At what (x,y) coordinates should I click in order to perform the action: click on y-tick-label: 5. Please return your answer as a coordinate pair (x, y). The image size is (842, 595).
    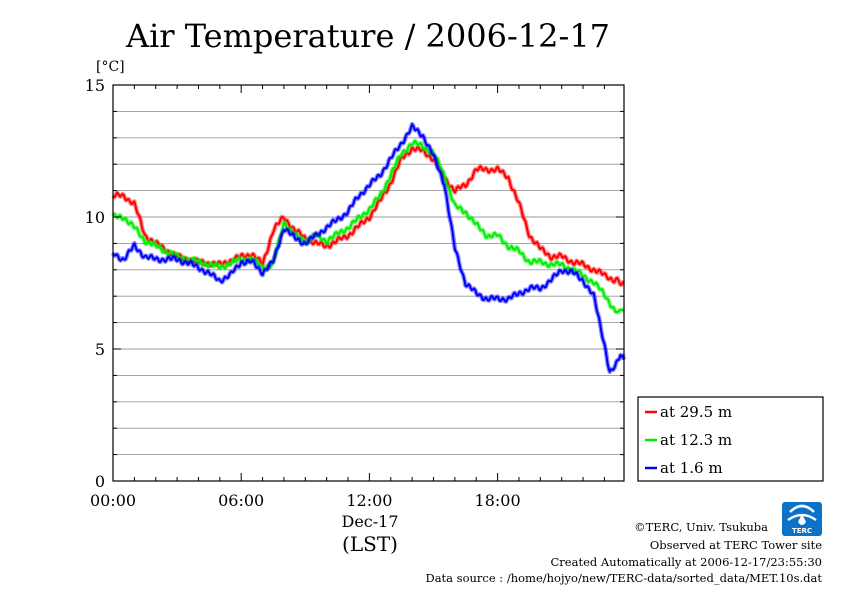
    Looking at the image, I should click on (100, 349).